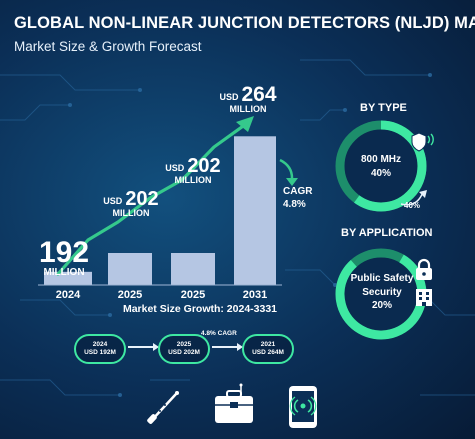 The height and width of the screenshot is (439, 475). What do you see at coordinates (268, 345) in the screenshot?
I see `timeline-pill-year: 2021` at bounding box center [268, 345].